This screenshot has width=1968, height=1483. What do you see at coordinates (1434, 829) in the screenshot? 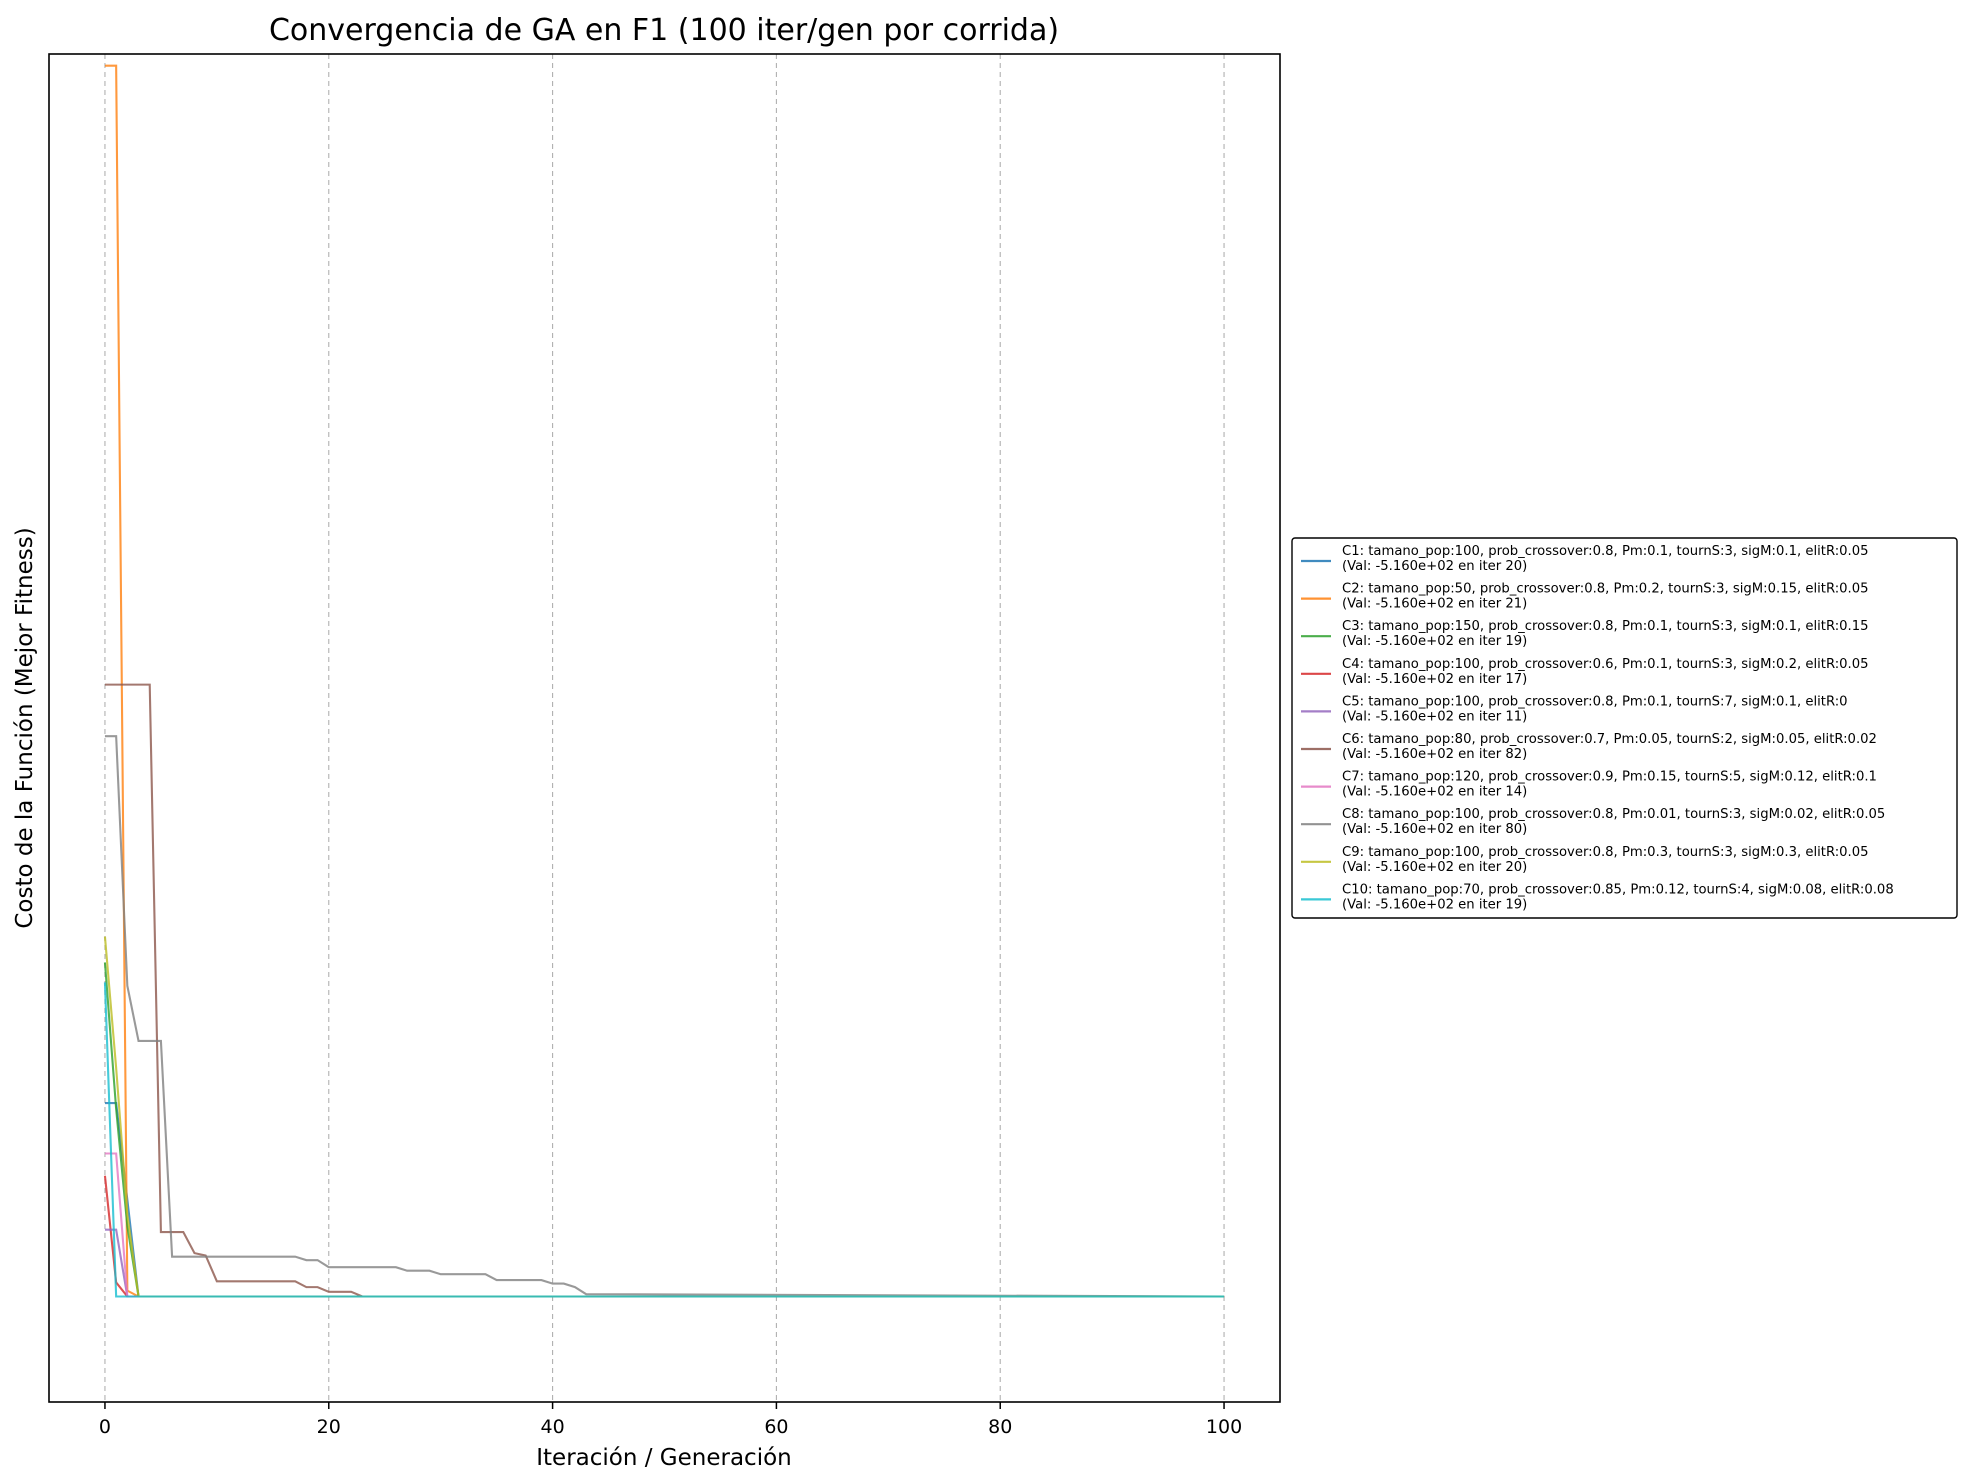
I see `legend-sublabel: (Val: -5.160e+02 en iter 80)` at bounding box center [1434, 829].